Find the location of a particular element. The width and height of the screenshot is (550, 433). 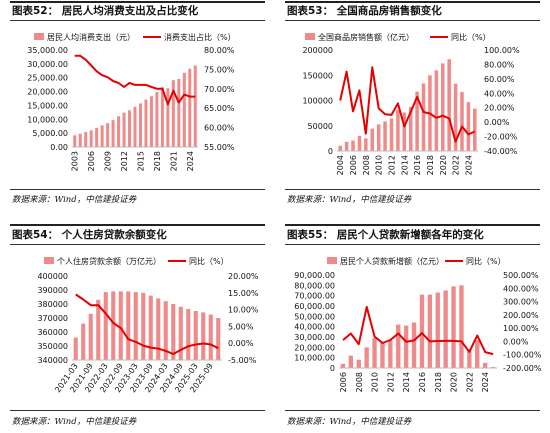

y-left-tick-label: 30,000.00 is located at coordinates (47, 64).